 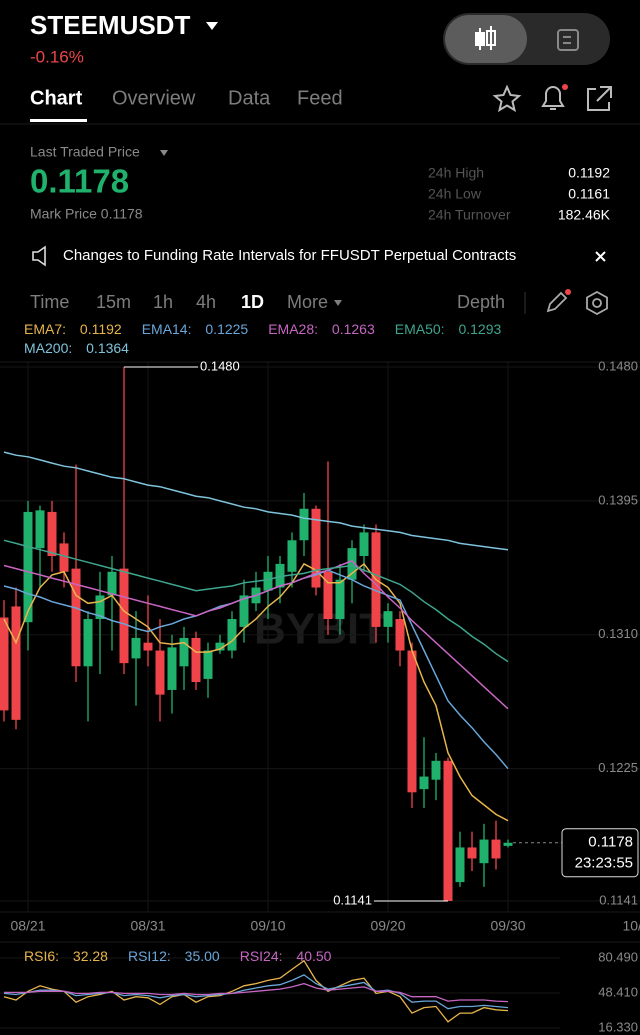 What do you see at coordinates (307, 302) in the screenshot?
I see `interval-more: More` at bounding box center [307, 302].